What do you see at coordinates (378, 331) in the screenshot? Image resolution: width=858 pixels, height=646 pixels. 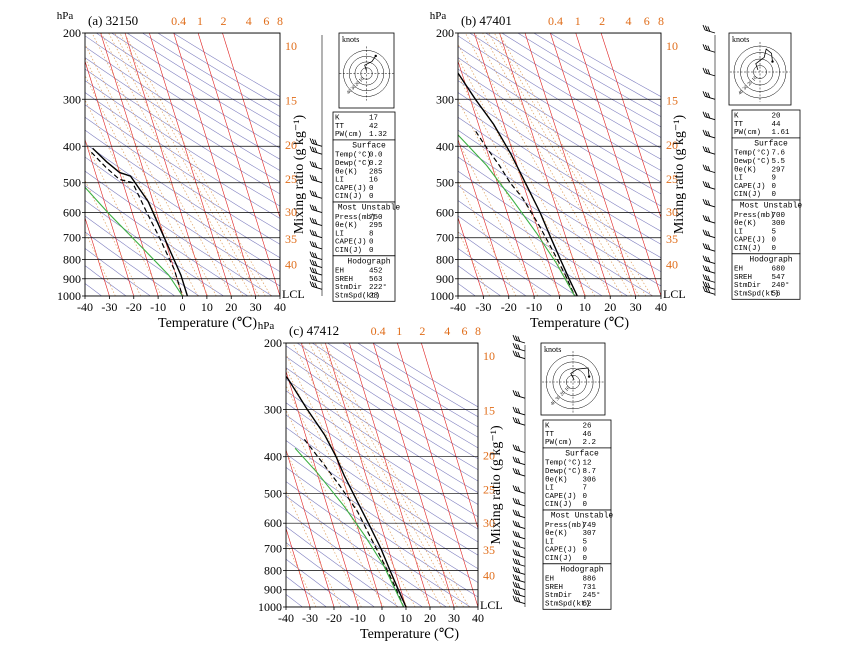 I see `mixing-ratio-top-label: 0.4` at bounding box center [378, 331].